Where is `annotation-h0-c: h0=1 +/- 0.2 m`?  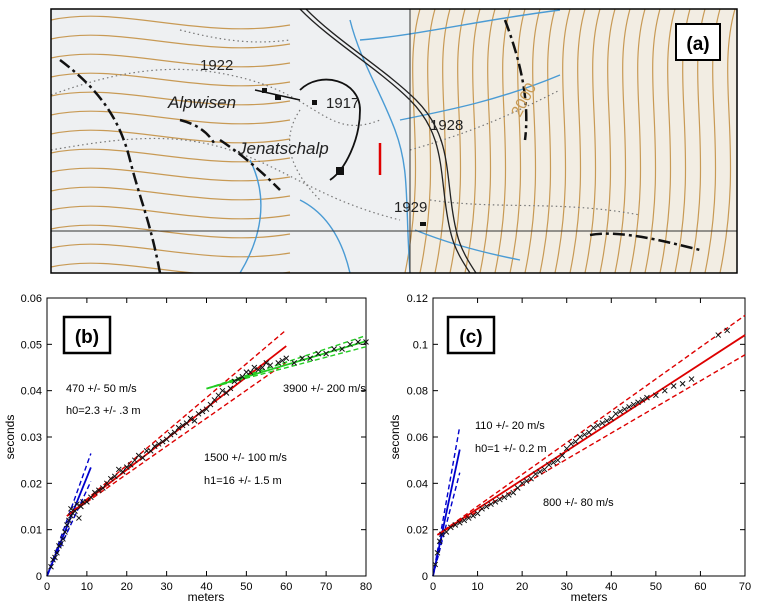 annotation-h0-c: h0=1 +/- 0.2 m is located at coordinates (511, 449).